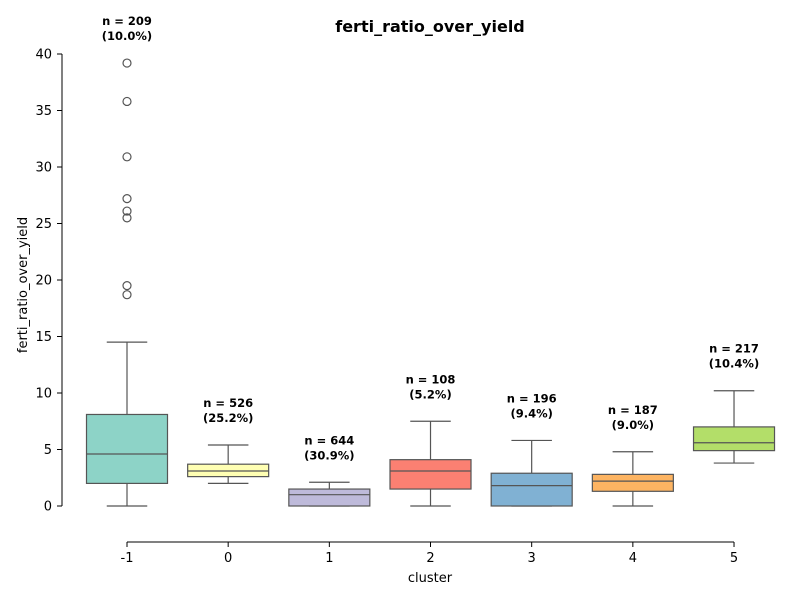 The width and height of the screenshot is (800, 600). Describe the element at coordinates (633, 410) in the screenshot. I see `count-label: n = 187` at that location.